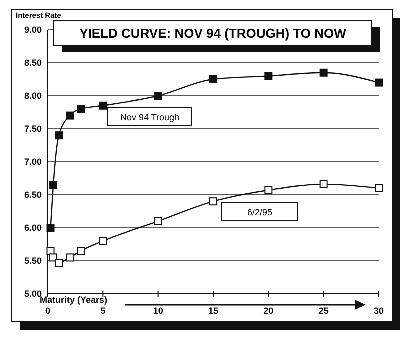 Image resolution: width=409 pixels, height=337 pixels. I want to click on x-axis-title: Maturity (Years), so click(74, 300).